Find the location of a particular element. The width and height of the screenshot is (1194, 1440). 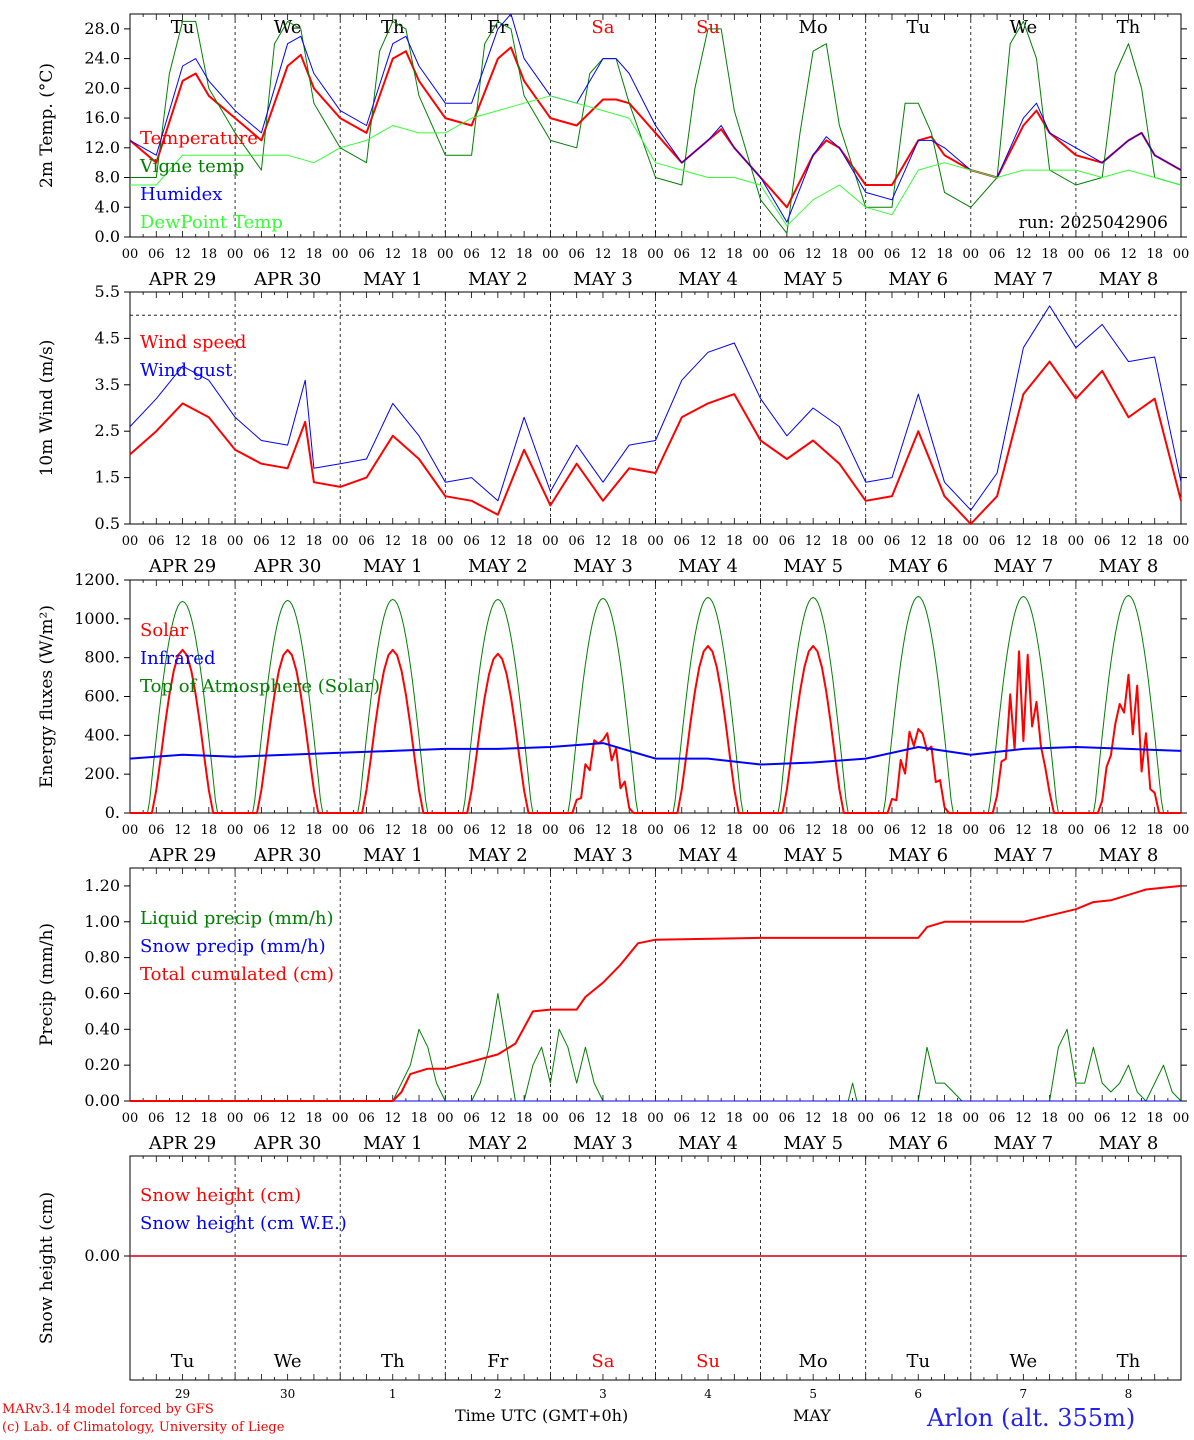

y-tick-label: 400. is located at coordinates (102, 734).